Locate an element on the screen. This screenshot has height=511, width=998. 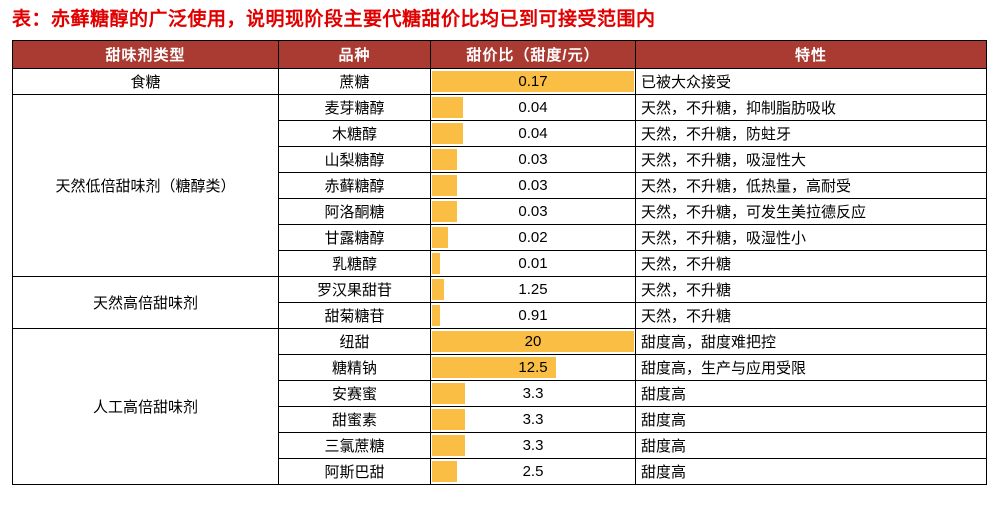
table-row: 糖精钠 12.5 甜度高，生产与应用受限 is located at coordinates (500, 367).